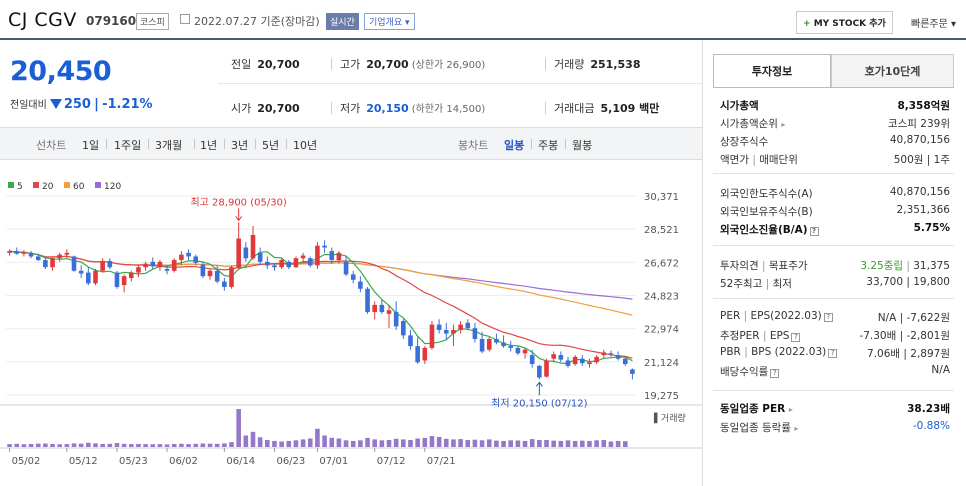 Image resolution: width=966 pixels, height=486 pixels. Describe the element at coordinates (835, 106) in the screenshot. I see `market-cap-row: 시가총액 8,358억원` at that location.